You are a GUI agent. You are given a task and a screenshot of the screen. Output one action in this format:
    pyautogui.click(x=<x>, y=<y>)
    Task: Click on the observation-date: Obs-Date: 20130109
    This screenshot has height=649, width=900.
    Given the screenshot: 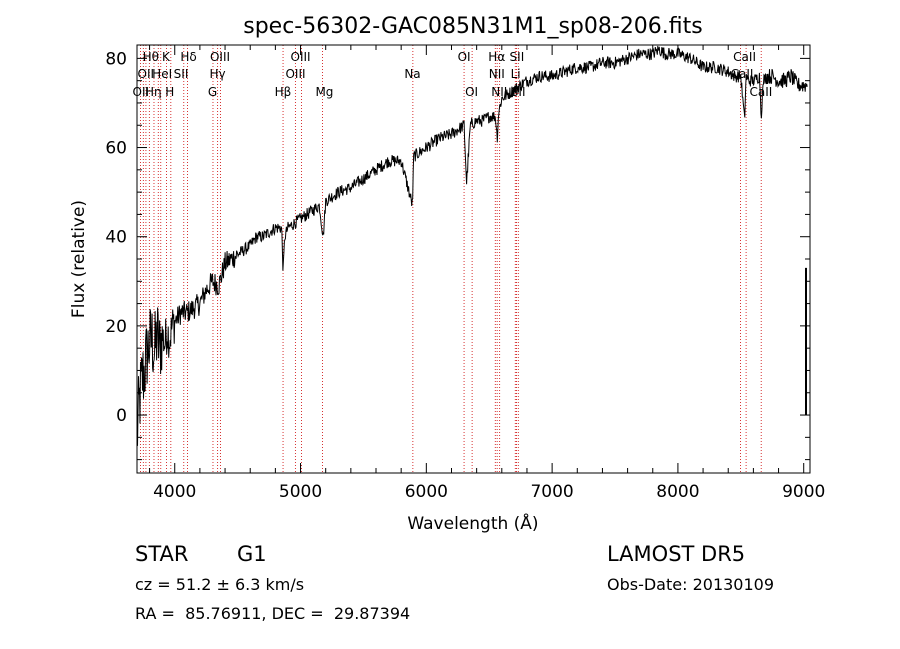 What is the action you would take?
    pyautogui.click(x=691, y=584)
    